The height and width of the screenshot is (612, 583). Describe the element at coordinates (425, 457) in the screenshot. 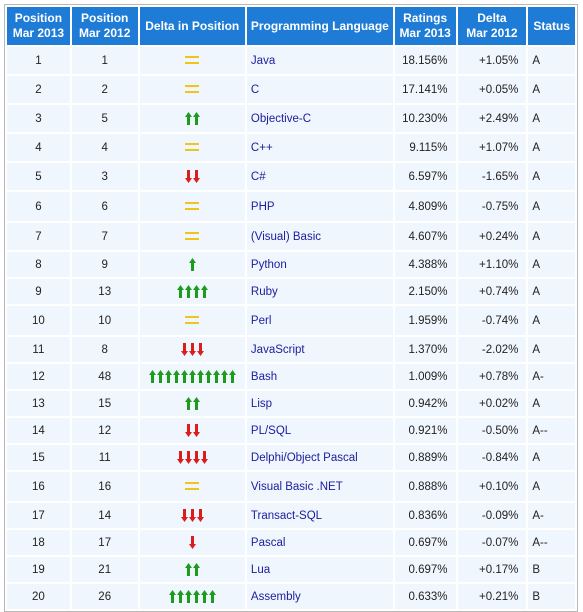

I see `rating-cell: 0.889%` at that location.